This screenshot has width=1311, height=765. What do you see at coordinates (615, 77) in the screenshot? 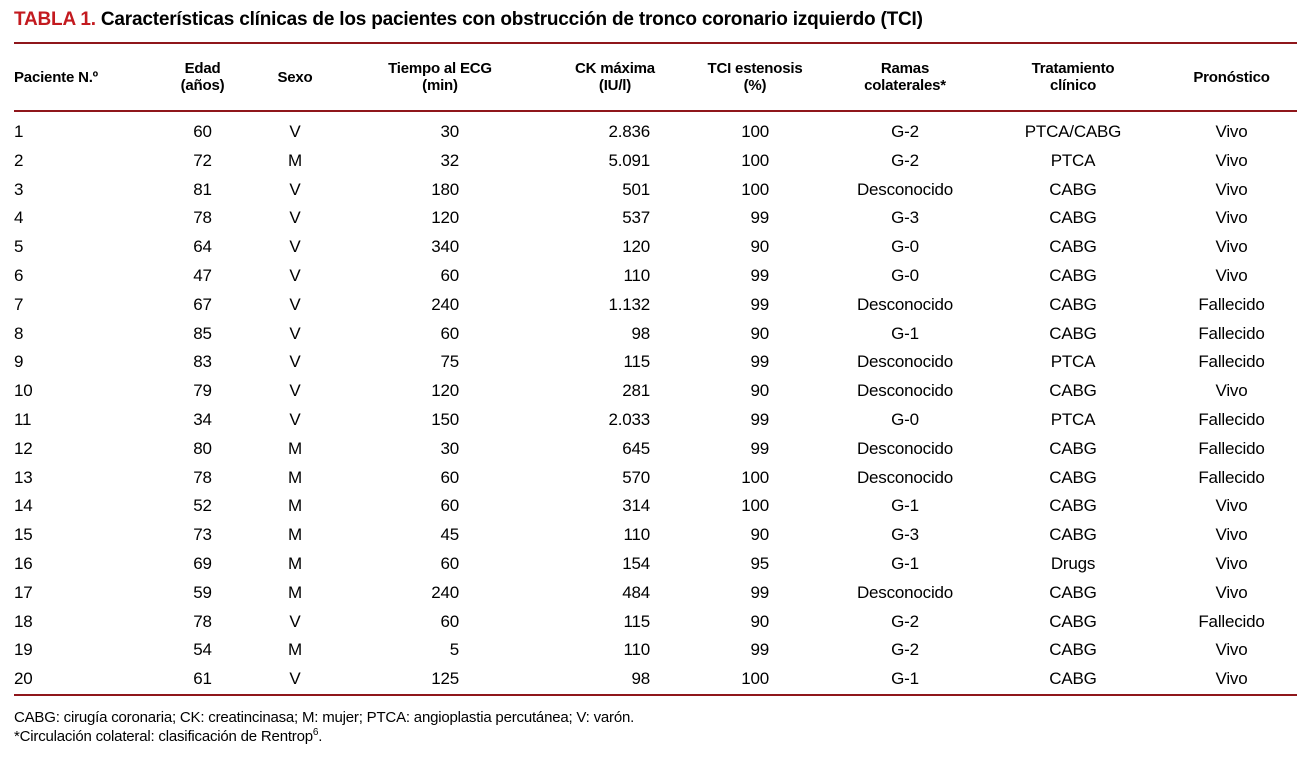
I see `column-header-ck-maxima: CK máxima (IU/l)` at bounding box center [615, 77].